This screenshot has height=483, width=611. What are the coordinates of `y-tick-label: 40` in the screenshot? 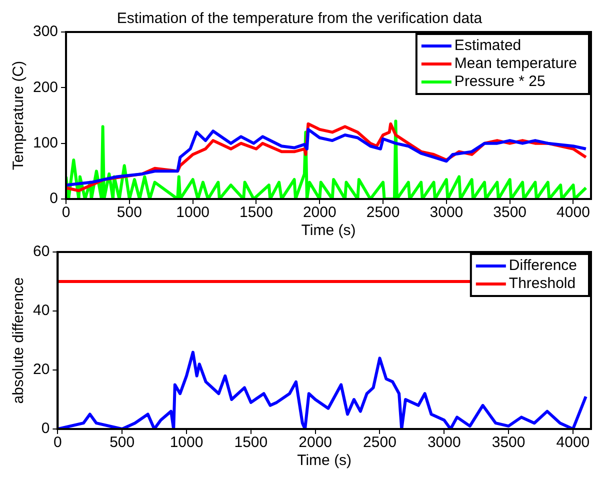 It's located at (41, 311).